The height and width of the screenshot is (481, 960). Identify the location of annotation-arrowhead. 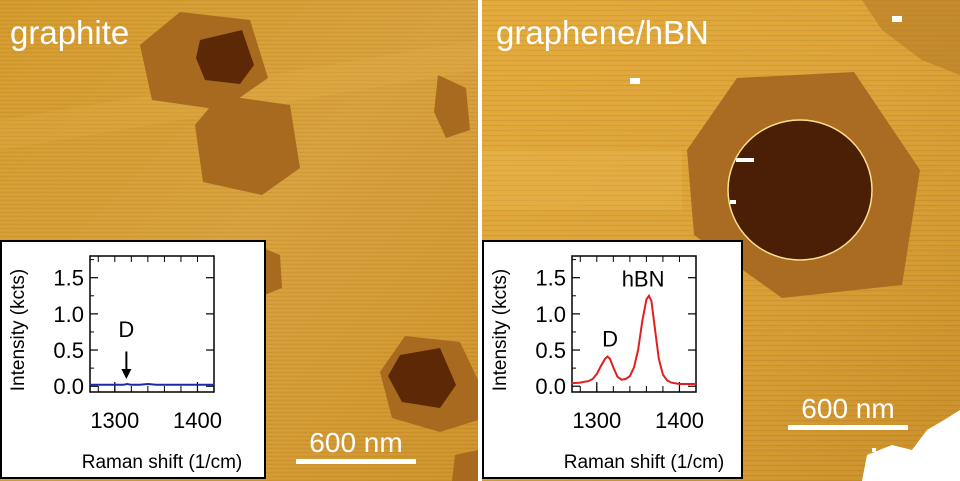
(126, 373).